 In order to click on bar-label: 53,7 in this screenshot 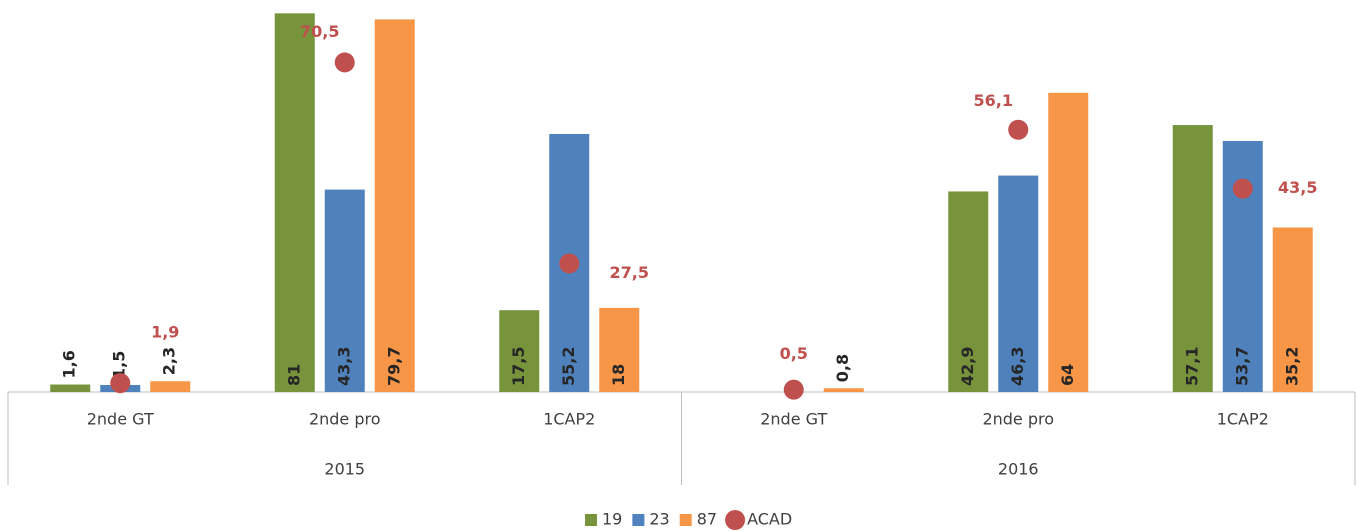, I will do `click(1241, 366)`.